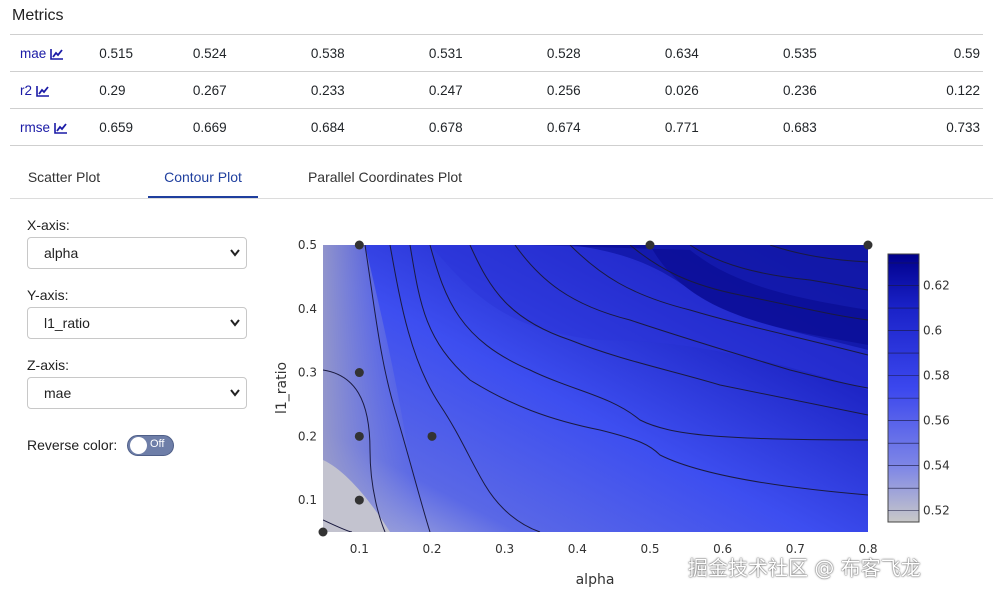 Image resolution: width=993 pixels, height=598 pixels. What do you see at coordinates (369, 53) in the screenshot?
I see `metric-value: 0.538` at bounding box center [369, 53].